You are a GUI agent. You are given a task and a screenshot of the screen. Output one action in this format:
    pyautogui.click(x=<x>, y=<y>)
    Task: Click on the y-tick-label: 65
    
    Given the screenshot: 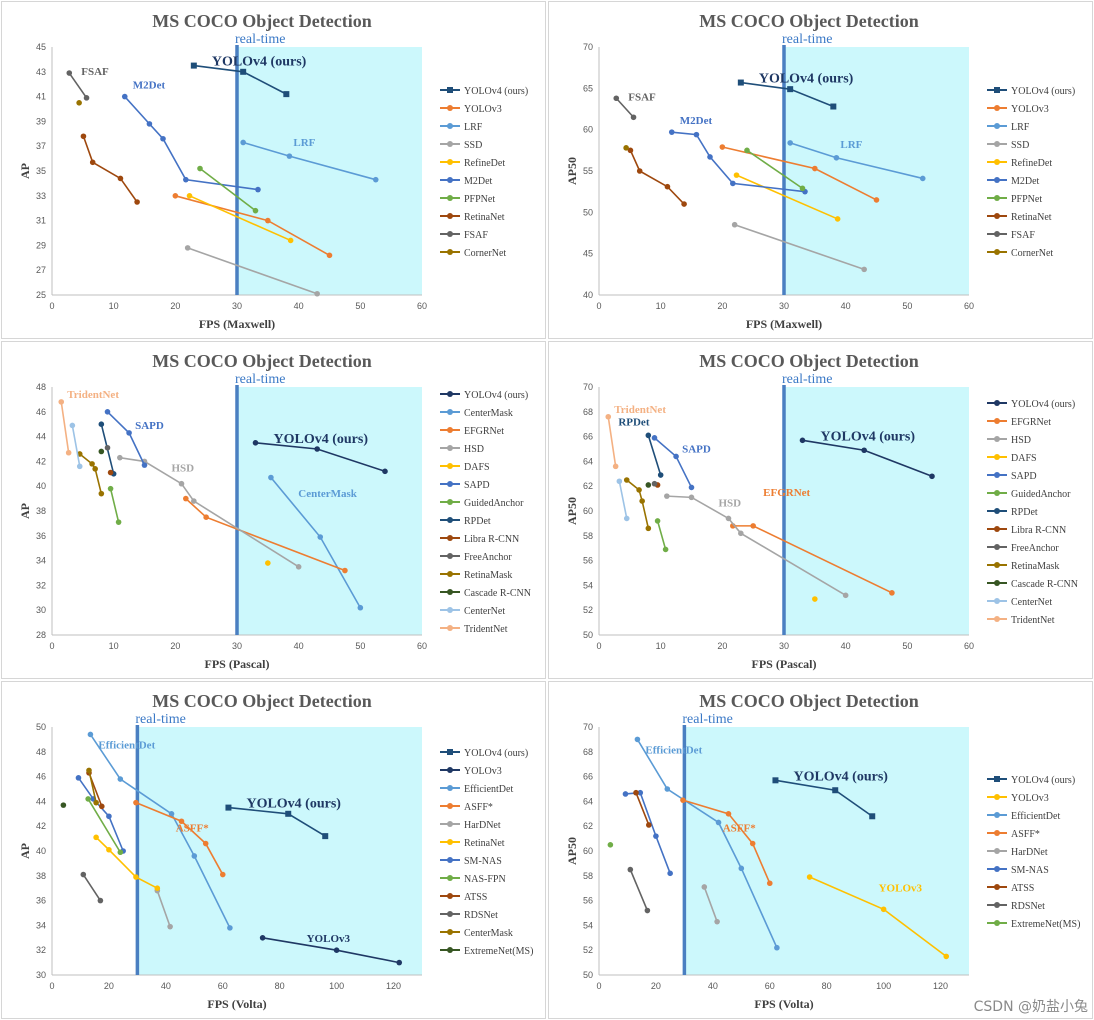 What is the action you would take?
    pyautogui.click(x=588, y=88)
    